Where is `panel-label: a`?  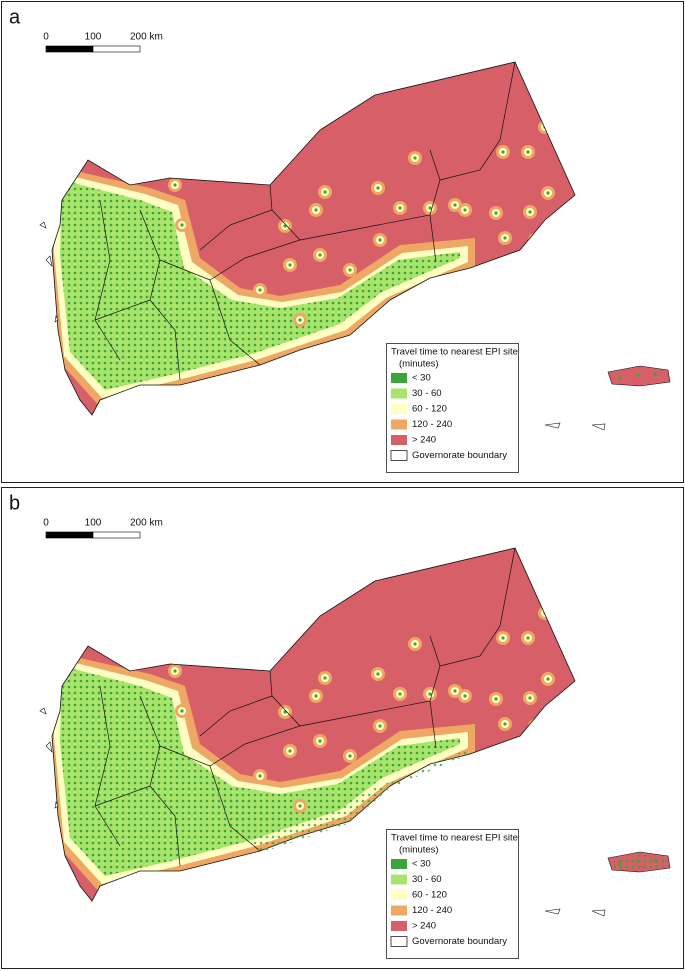
panel-label: a is located at coordinates (15, 17).